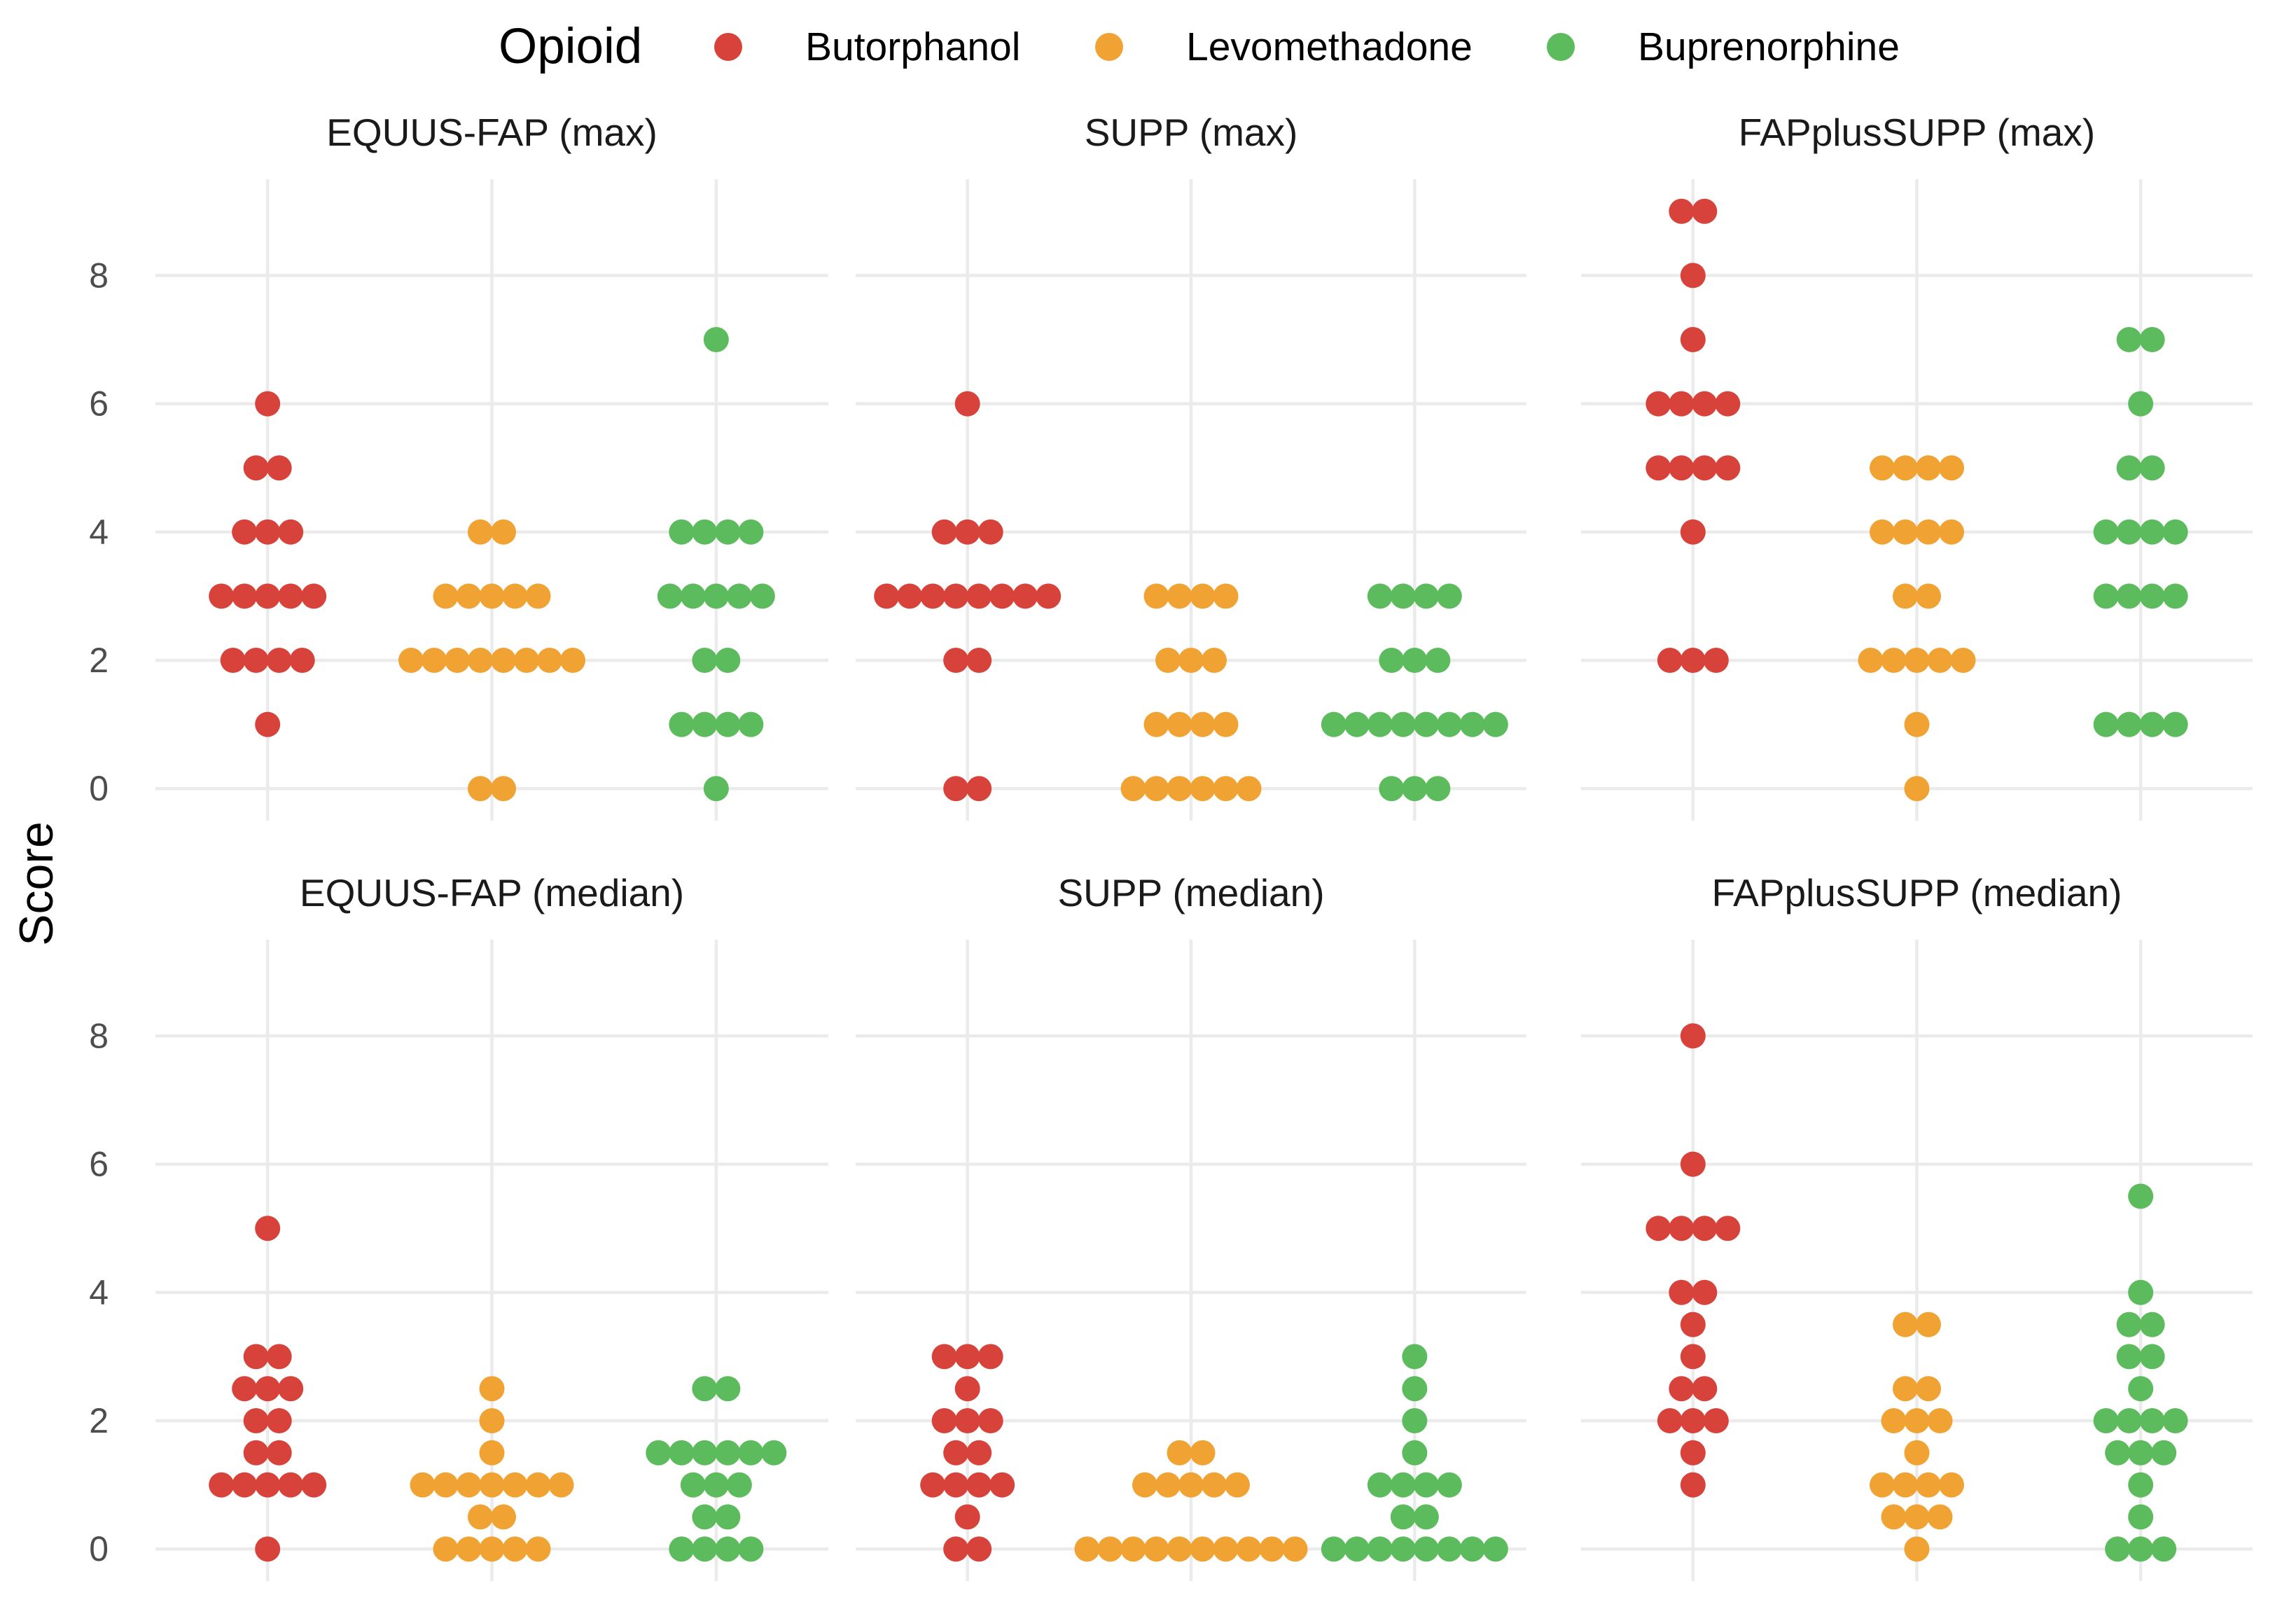 This screenshot has width=2296, height=1614. What do you see at coordinates (99, 533) in the screenshot?
I see `y-tick-label: 4` at bounding box center [99, 533].